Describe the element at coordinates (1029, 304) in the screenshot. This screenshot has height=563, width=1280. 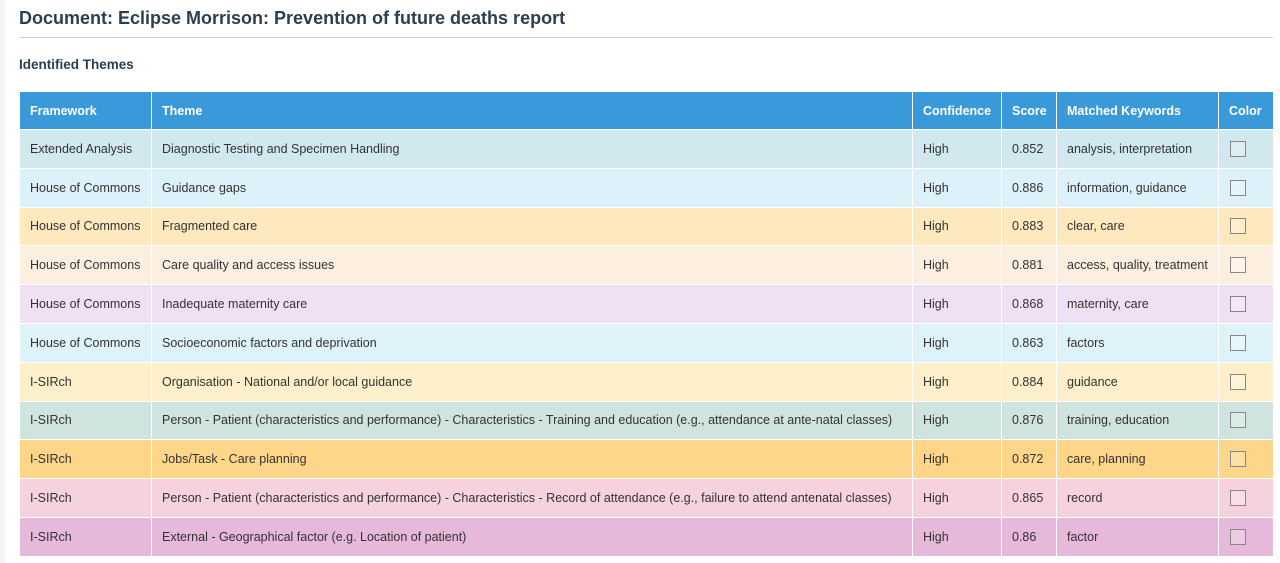
I see `score-cell: 0.868` at that location.